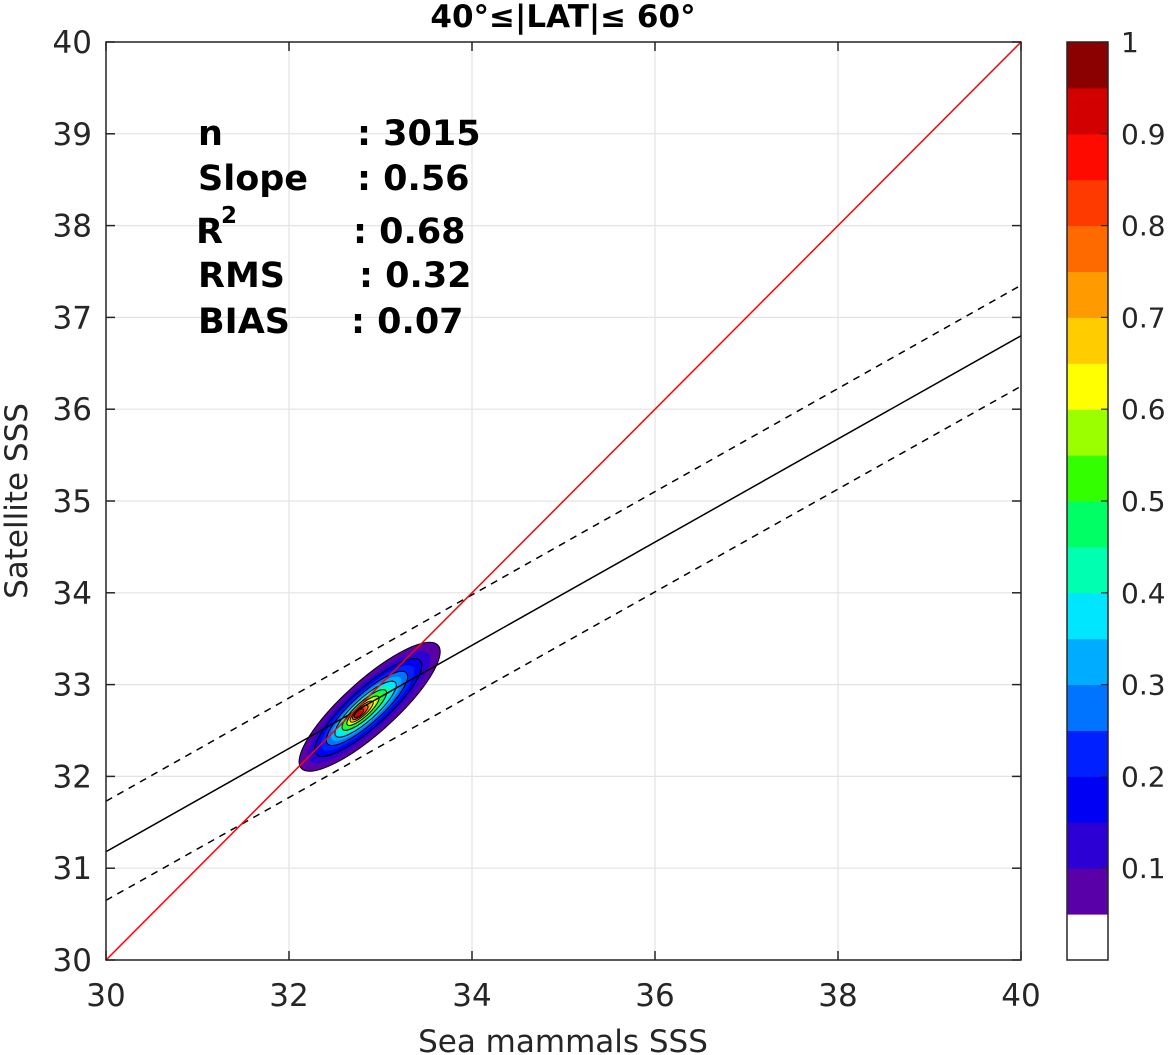  I want to click on stat-r2-label: R, so click(209, 232).